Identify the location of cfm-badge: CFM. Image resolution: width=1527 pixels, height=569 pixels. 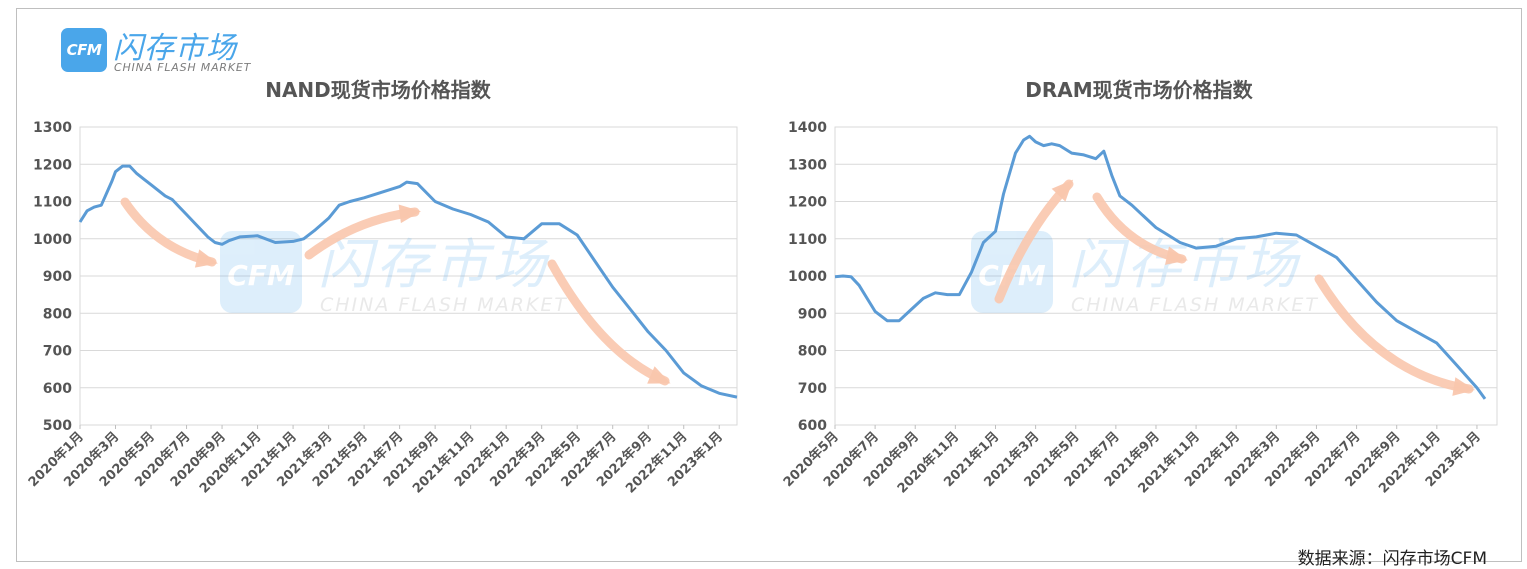
(84, 50).